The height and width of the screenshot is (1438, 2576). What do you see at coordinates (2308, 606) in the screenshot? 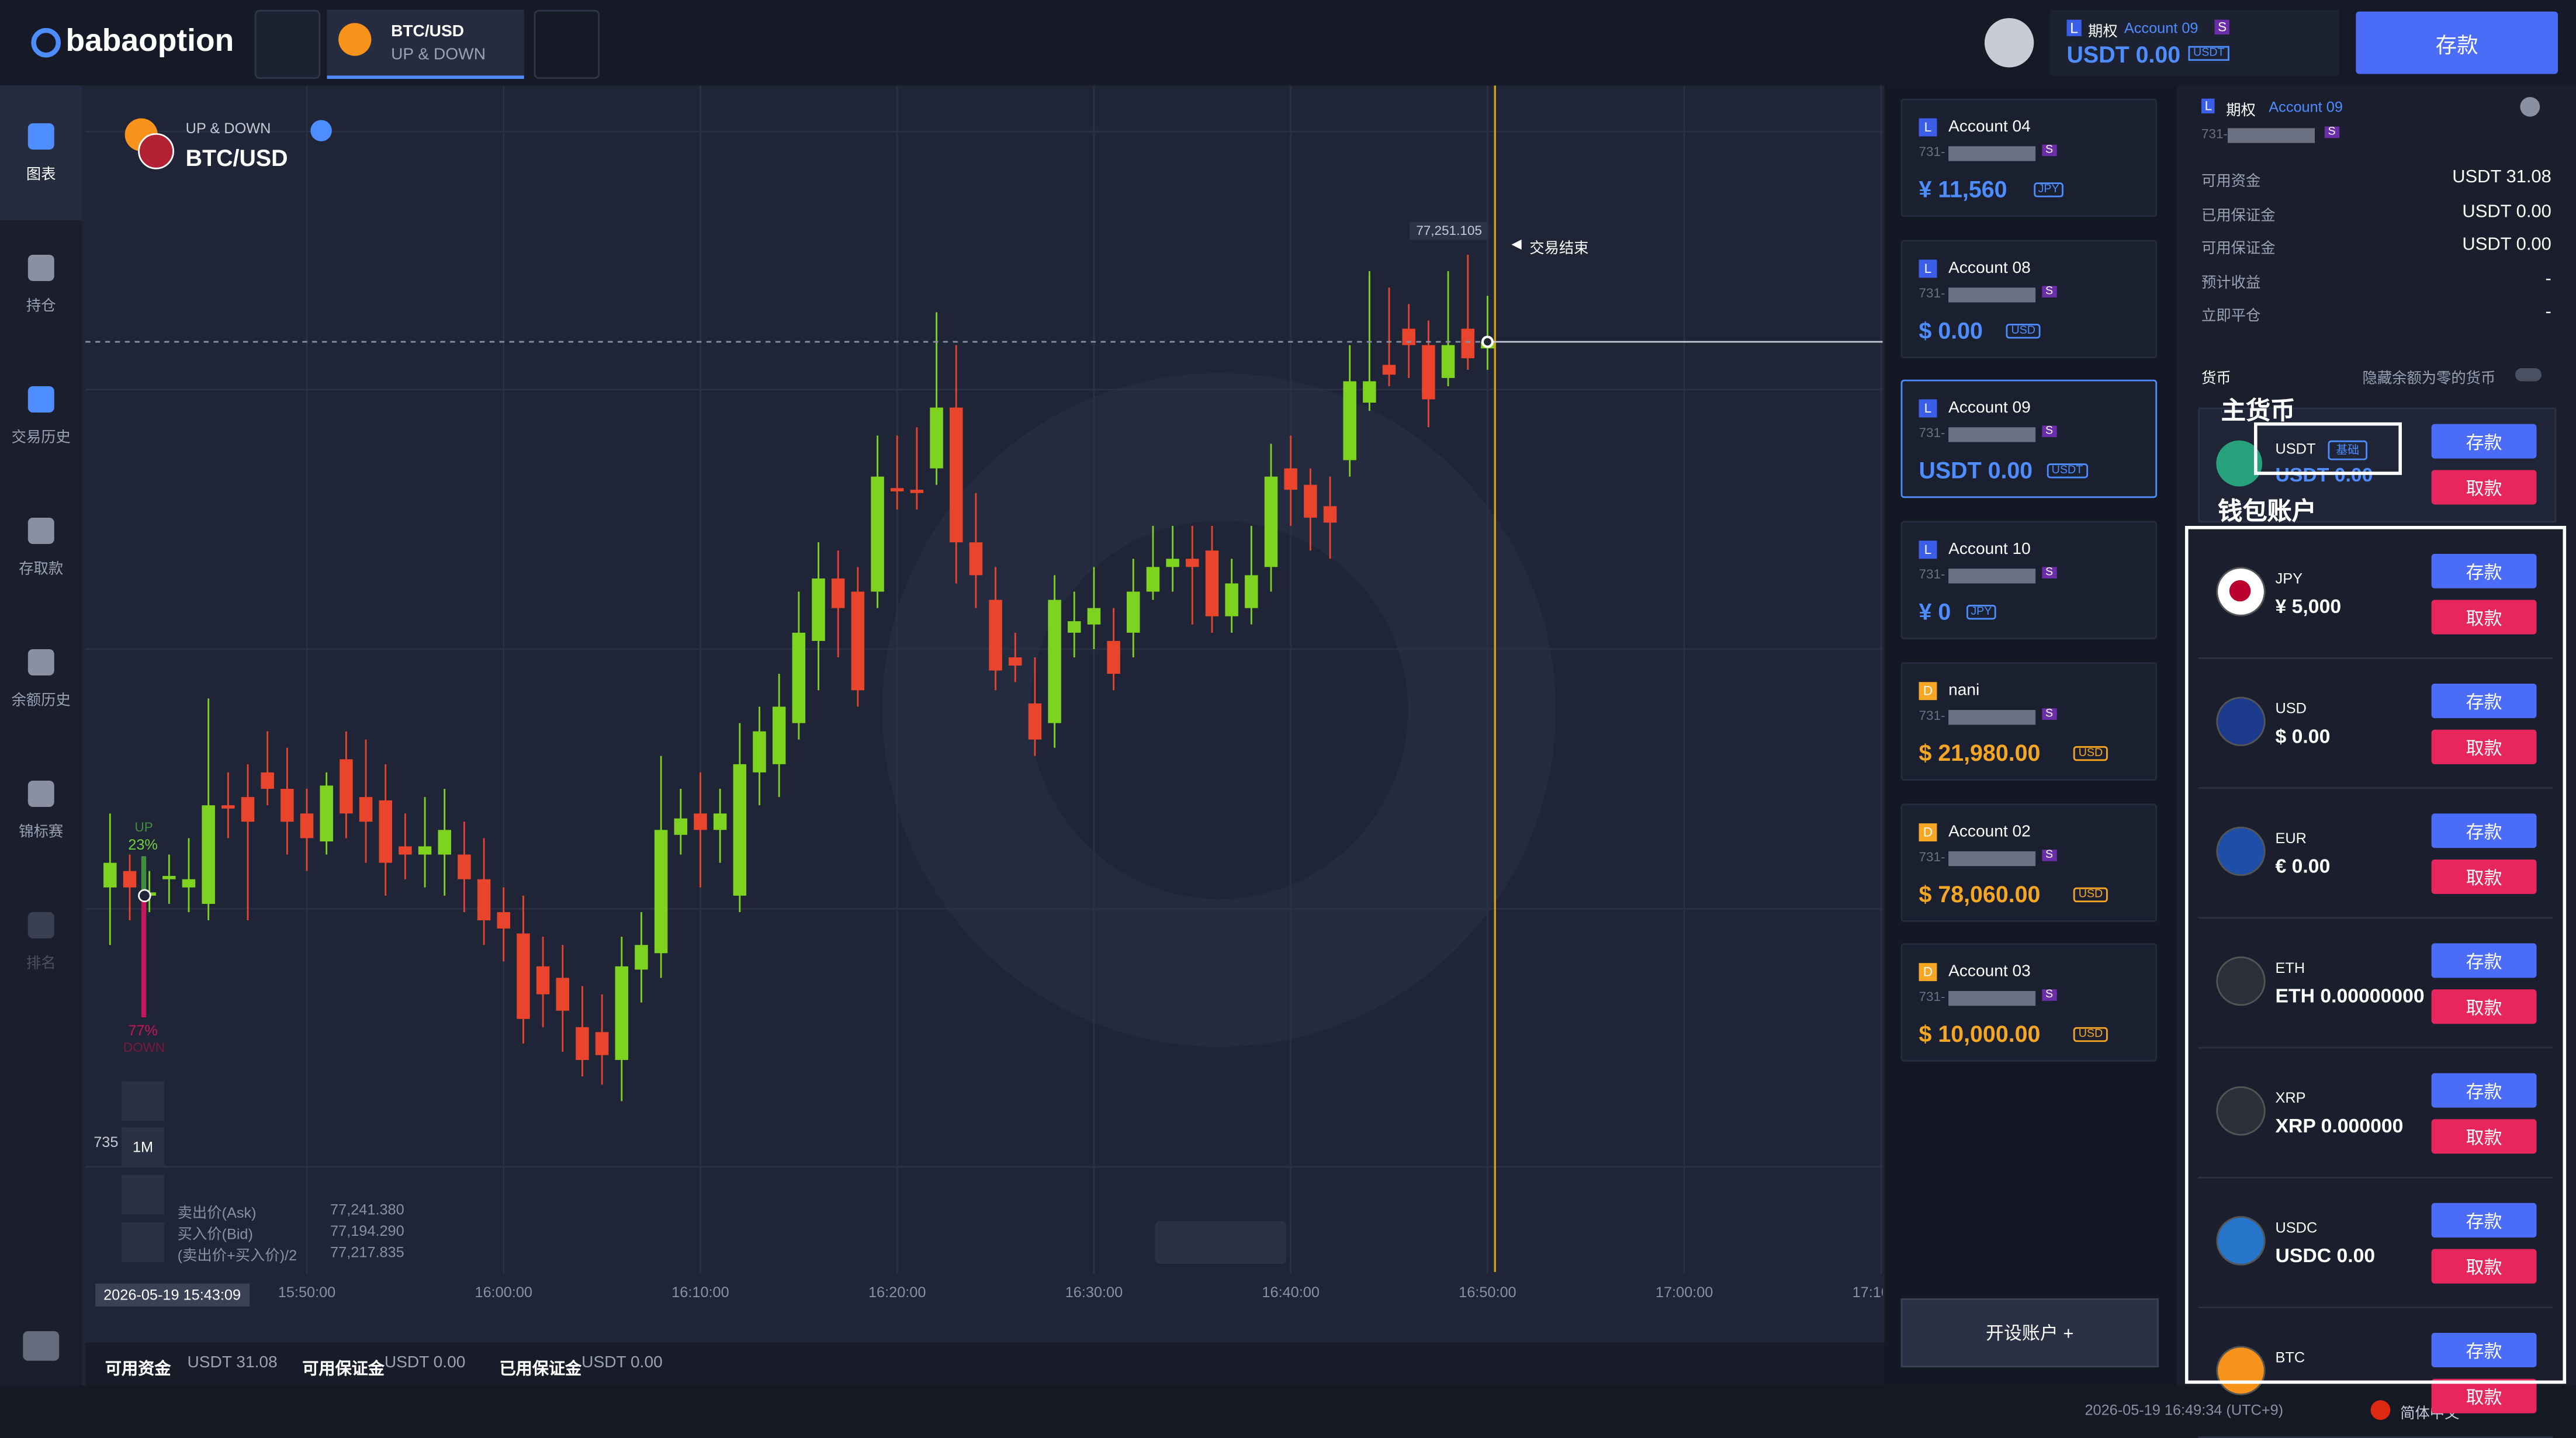
I see `coin-balance: ¥ 5,000` at bounding box center [2308, 606].